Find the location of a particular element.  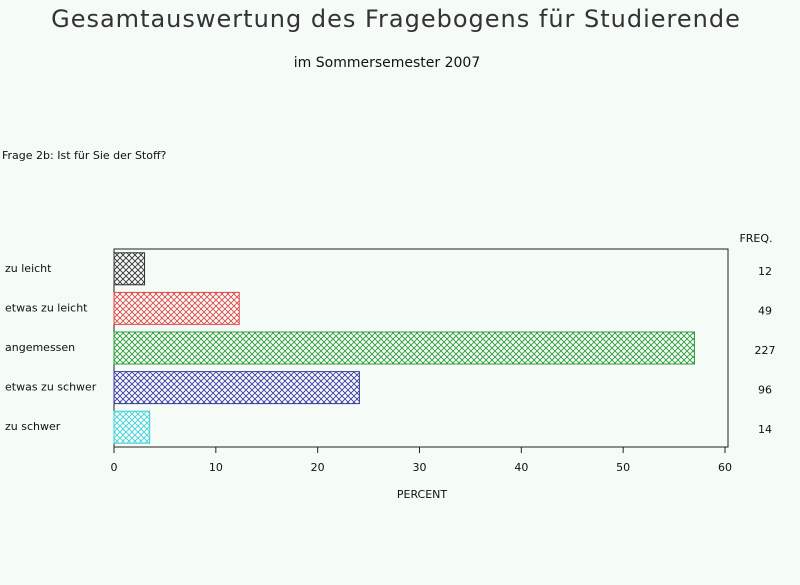

freq-header: FREQ. is located at coordinates (755, 238).